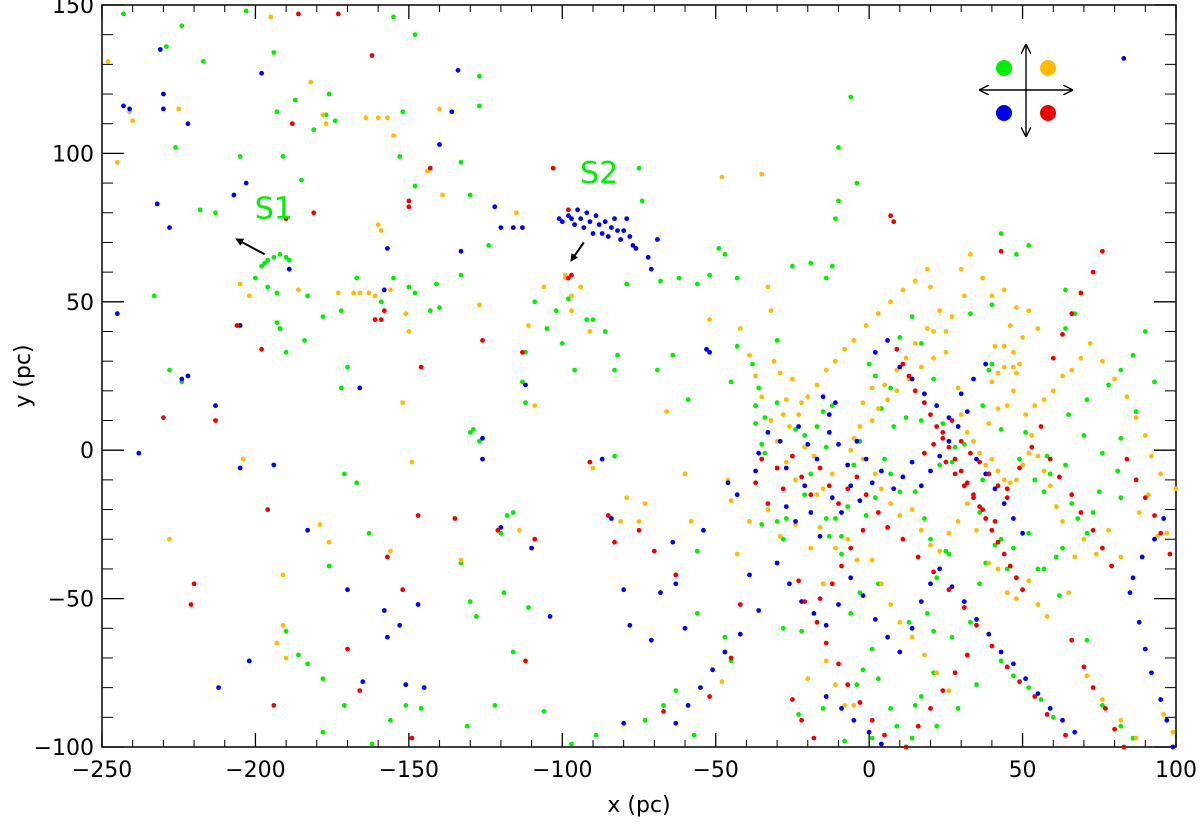 The height and width of the screenshot is (827, 1200). What do you see at coordinates (73, 9) in the screenshot?
I see `y-tick-label: 150` at bounding box center [73, 9].